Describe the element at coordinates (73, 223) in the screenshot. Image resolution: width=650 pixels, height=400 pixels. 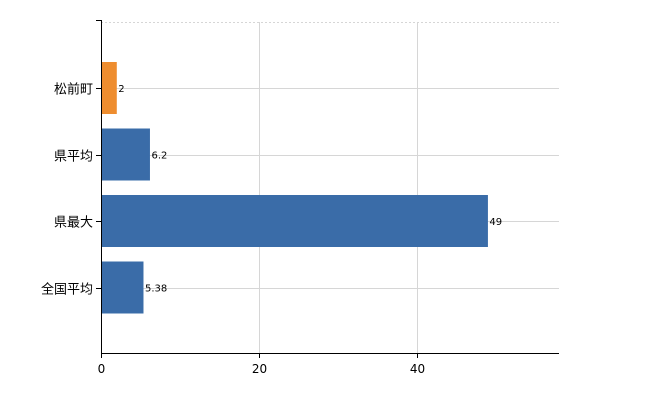
I see `category-label: 県最大` at that location.